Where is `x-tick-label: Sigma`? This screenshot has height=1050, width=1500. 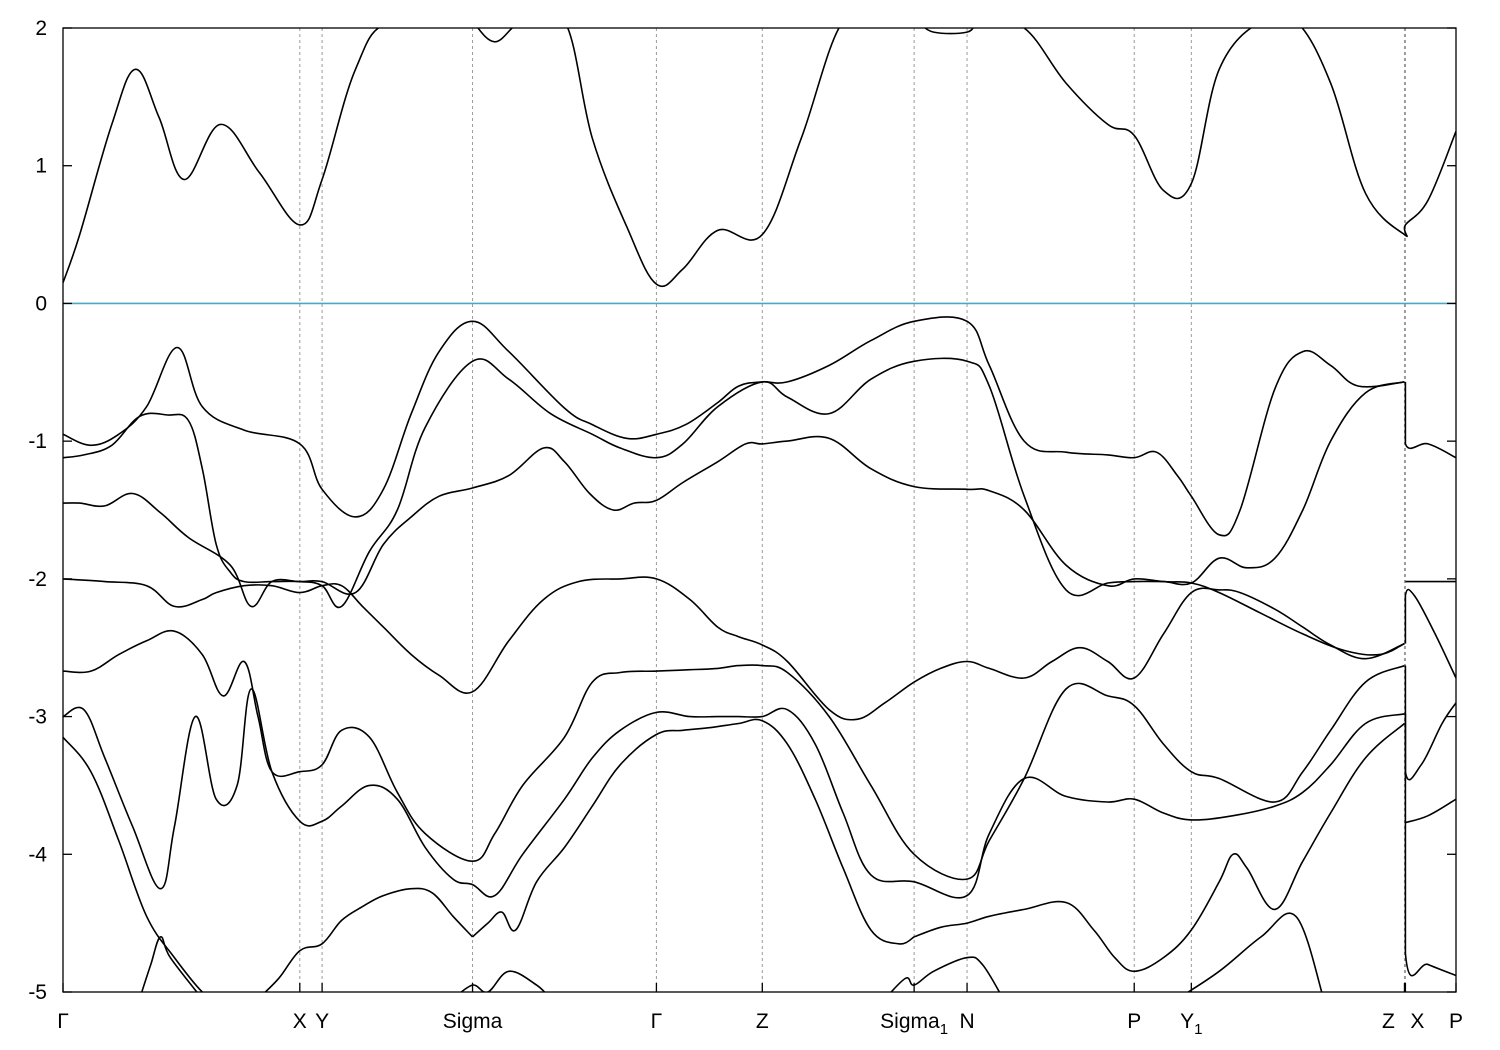 x-tick-label: Sigma is located at coordinates (473, 1021).